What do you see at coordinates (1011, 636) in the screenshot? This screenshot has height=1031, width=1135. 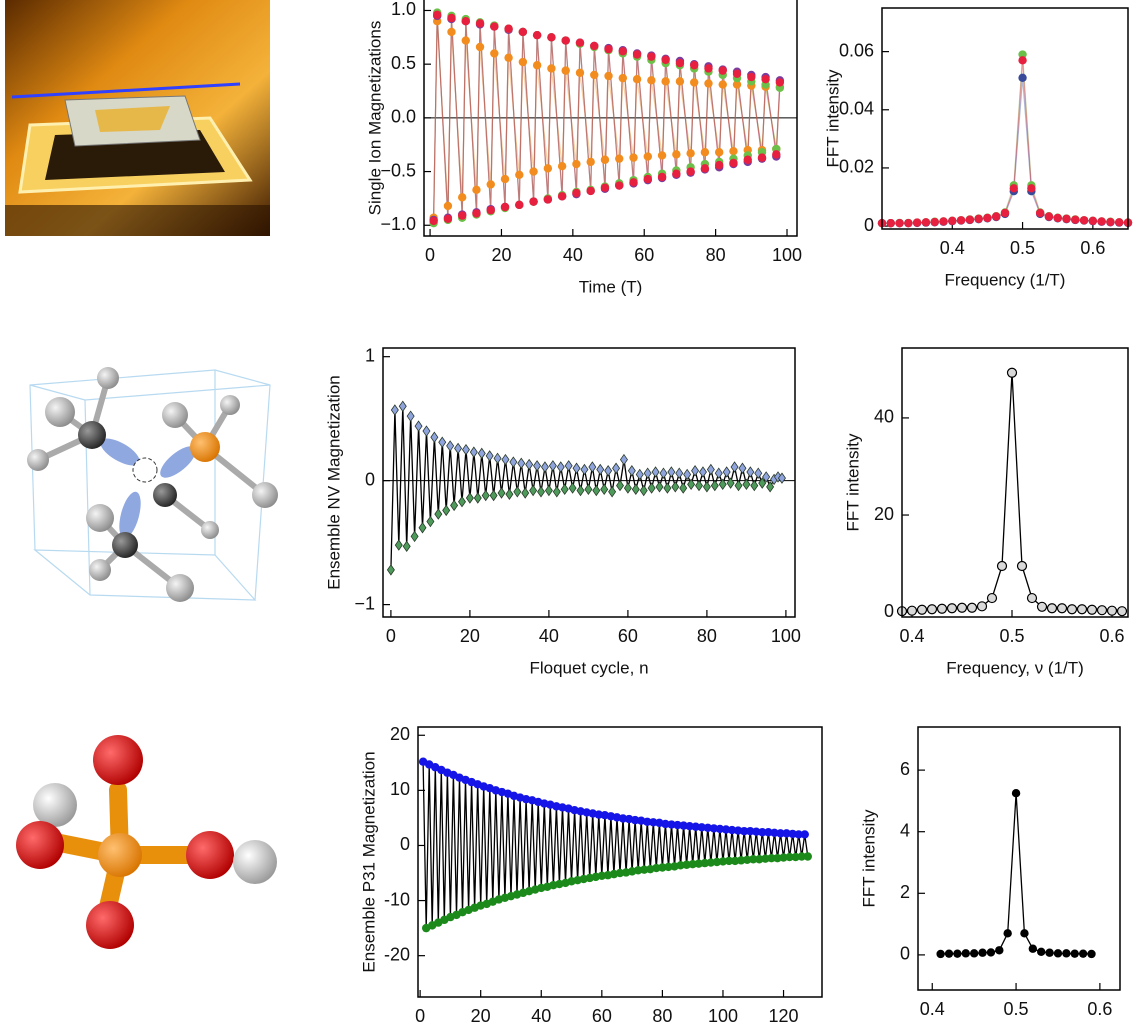 I see `x-tick-label: 0.5` at bounding box center [1011, 636].